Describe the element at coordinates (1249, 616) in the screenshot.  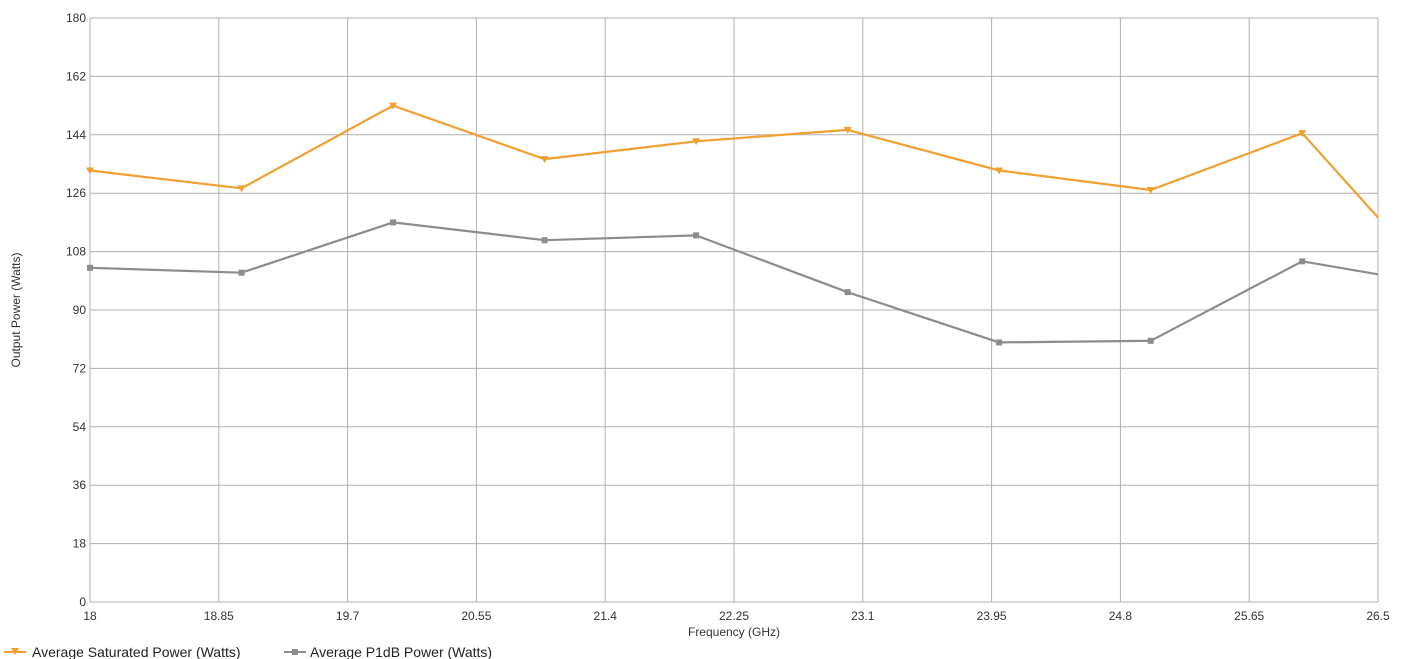
I see `x-tick-label: 25.65` at that location.